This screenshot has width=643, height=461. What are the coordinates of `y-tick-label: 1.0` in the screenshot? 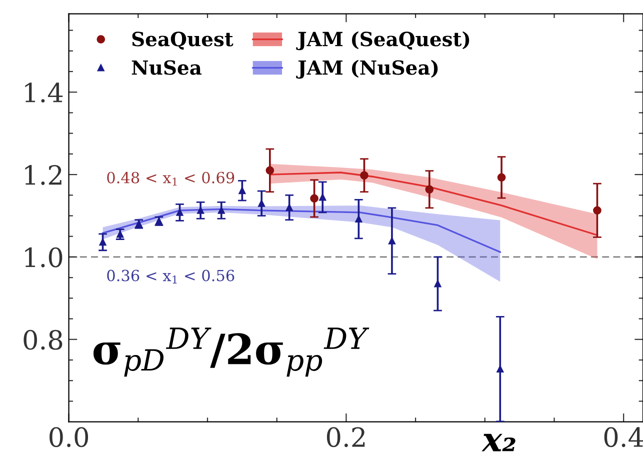 It's located at (43, 257).